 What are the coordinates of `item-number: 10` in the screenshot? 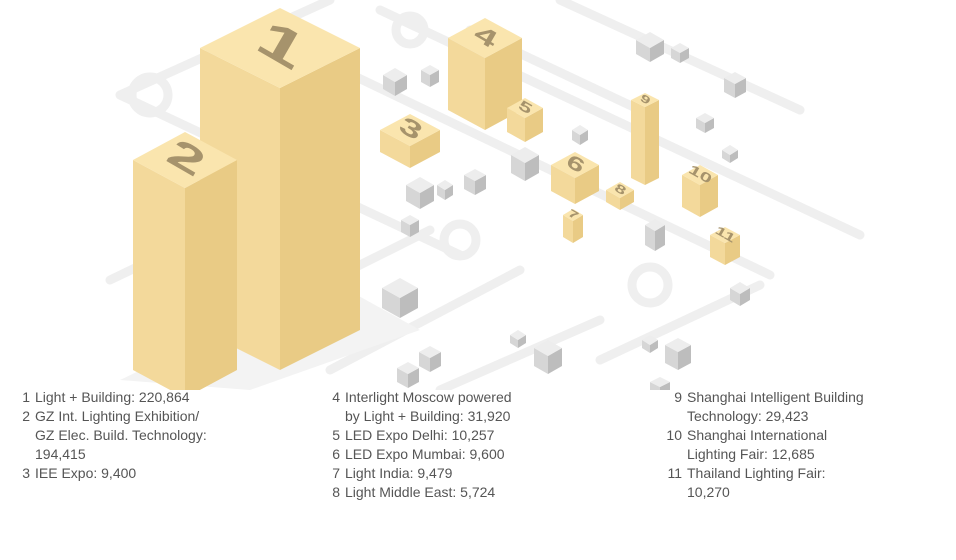 It's located at (674, 435).